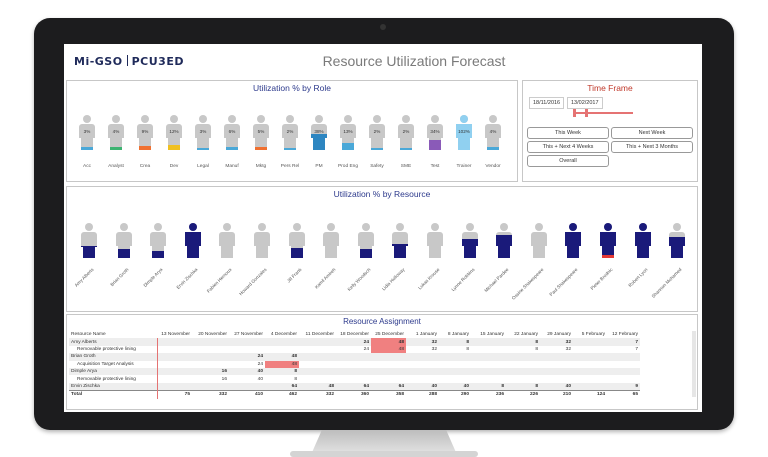  I want to click on role-figure-icon: 13%, so click(348, 132).